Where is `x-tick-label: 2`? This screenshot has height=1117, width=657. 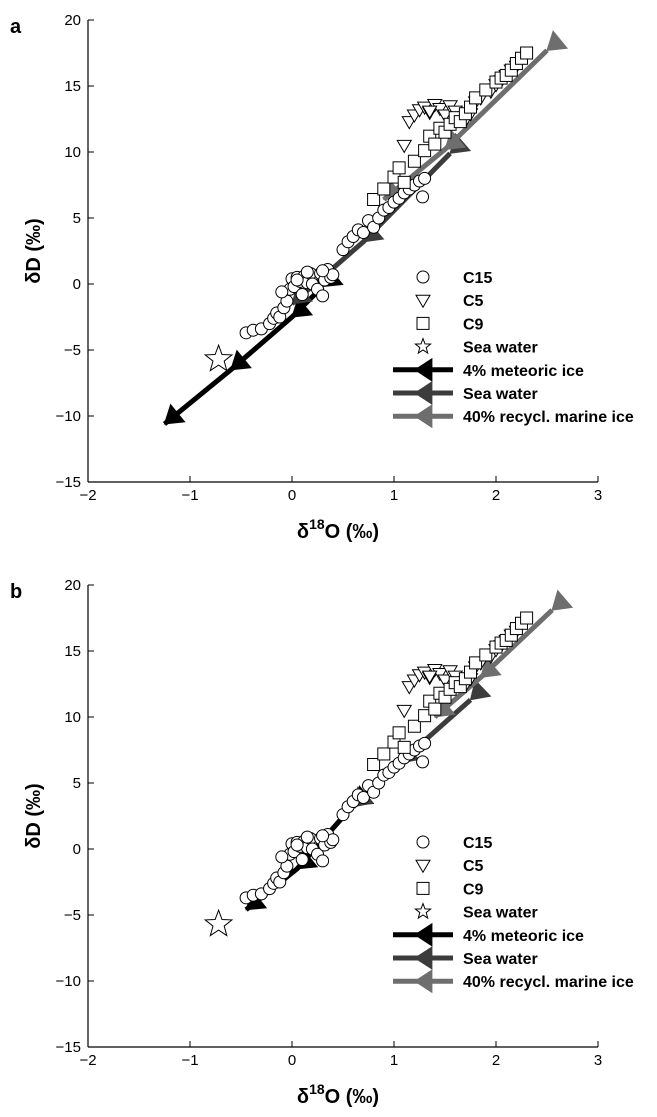 x-tick-label: 2 is located at coordinates (496, 495).